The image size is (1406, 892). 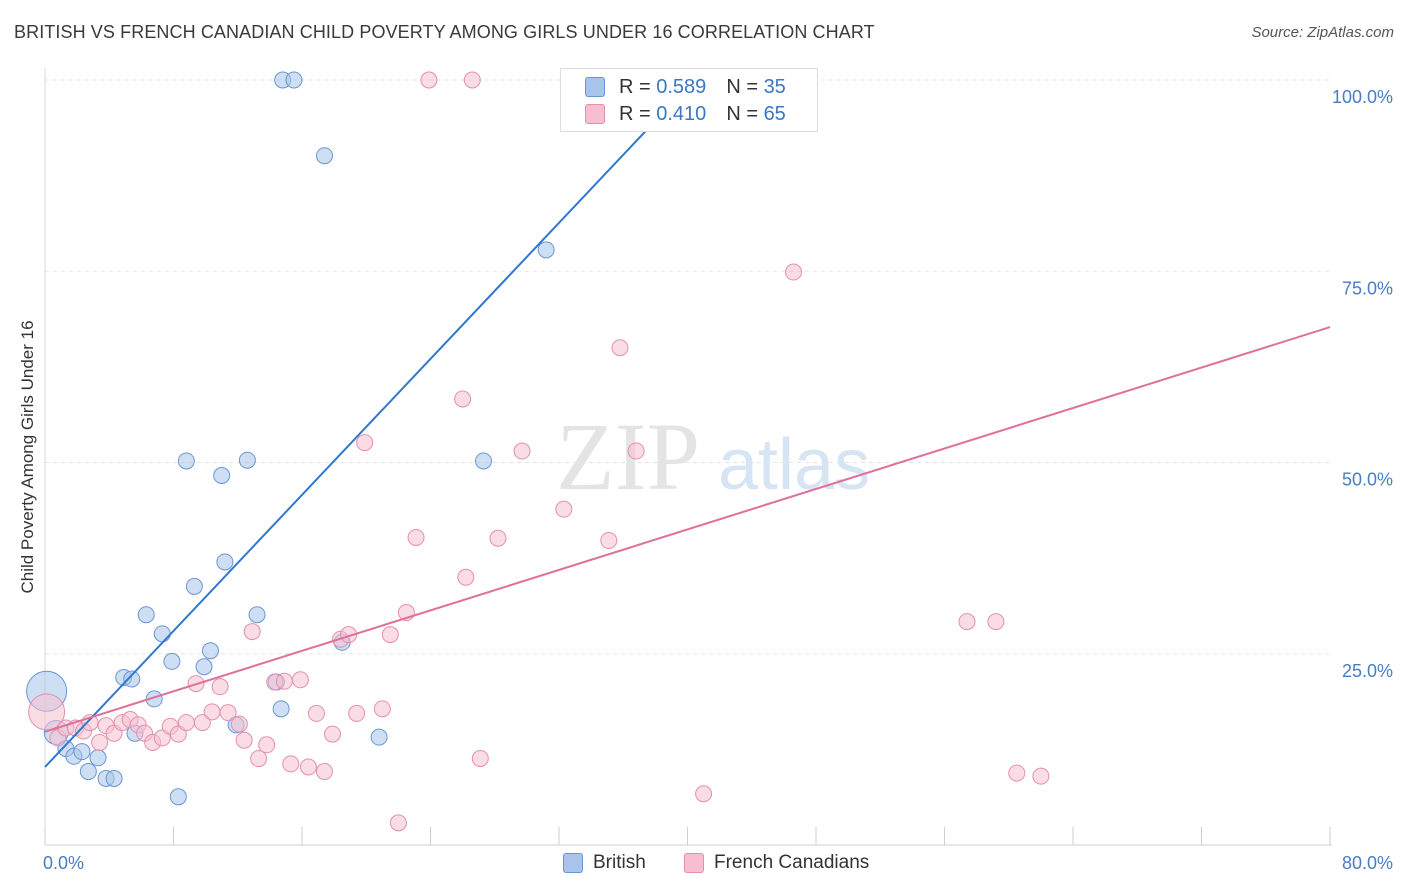 I want to click on series-legend: British French Canadians, so click(x=703, y=864).